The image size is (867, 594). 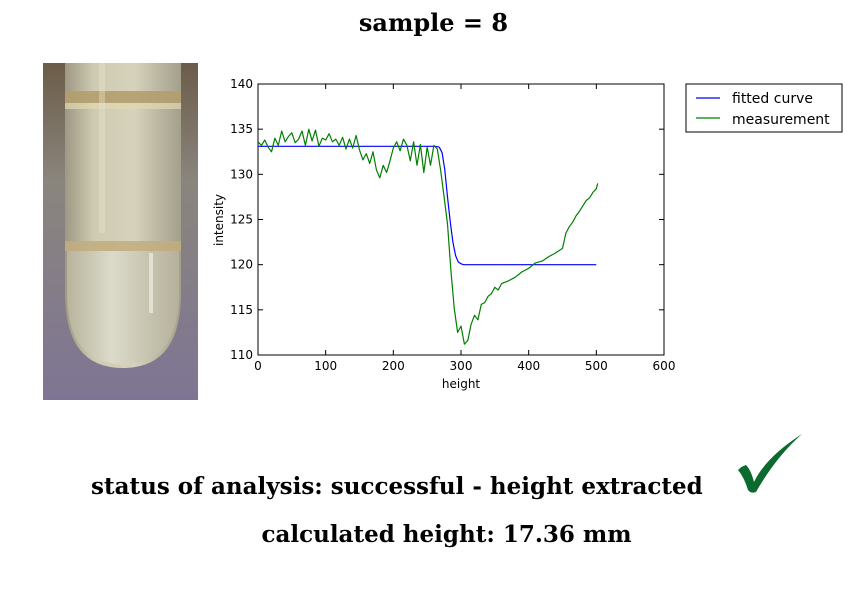 I want to click on y-tick-label: 125, so click(x=241, y=220).